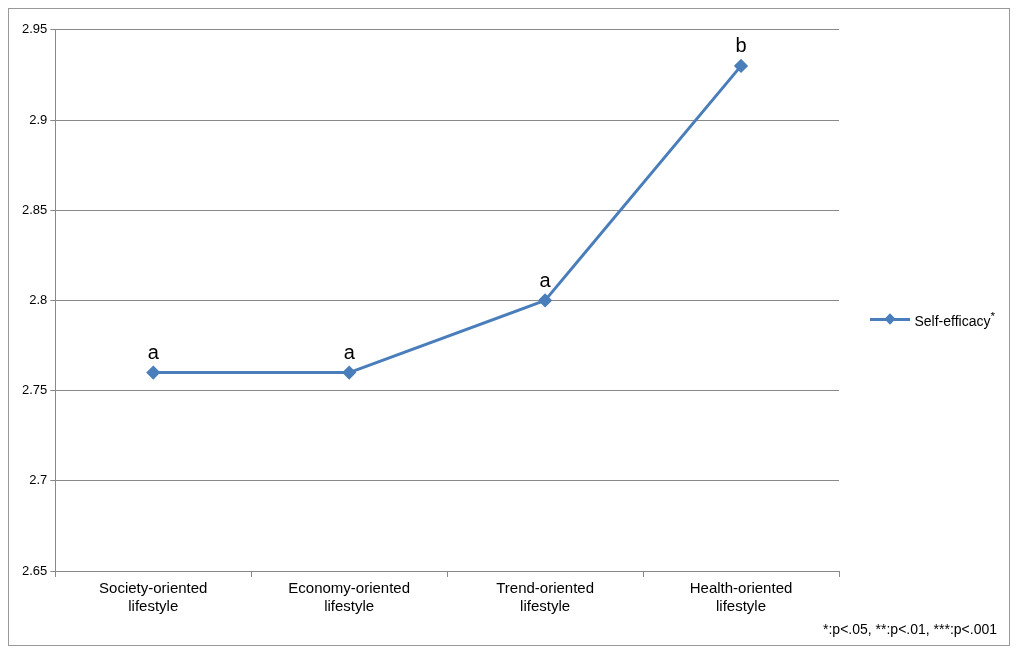  I want to click on x-tick-label: Health-oriented lifestyle, so click(741, 597).